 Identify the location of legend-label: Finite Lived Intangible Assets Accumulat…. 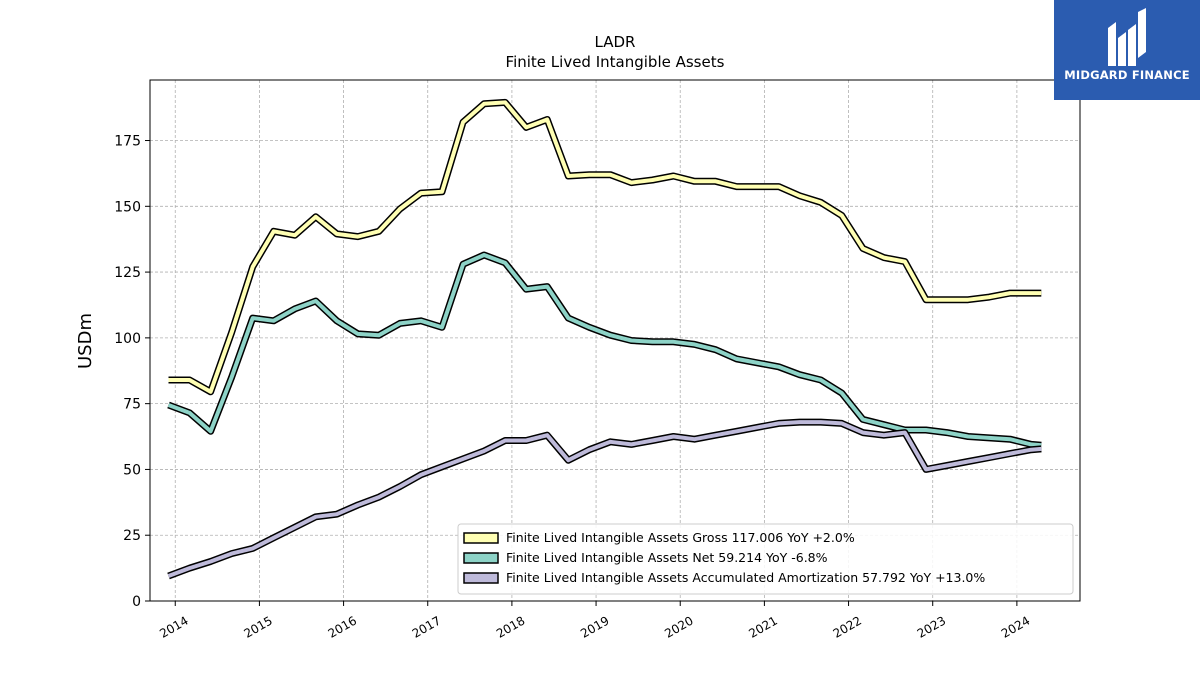
(745, 577).